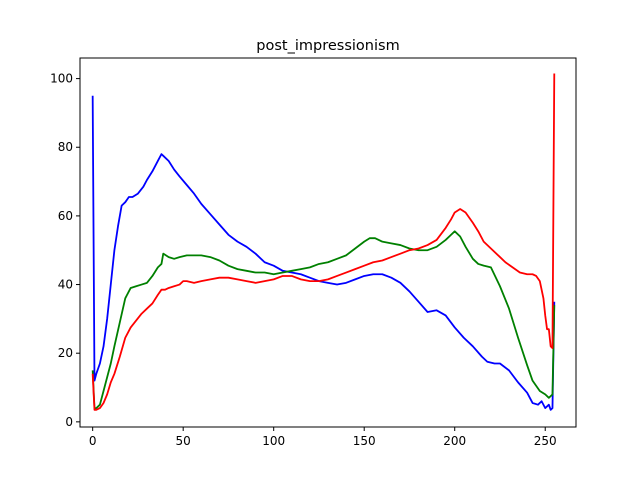 The image size is (640, 480). What do you see at coordinates (65, 147) in the screenshot?
I see `y-tick-label: 80` at bounding box center [65, 147].